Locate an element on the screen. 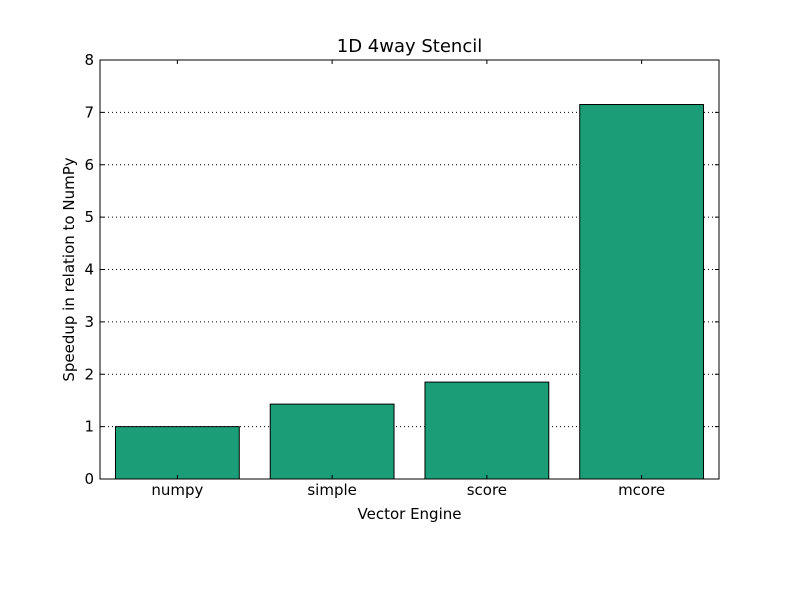  y-axis-label: Speedup in relation to NumPy is located at coordinates (69, 269).